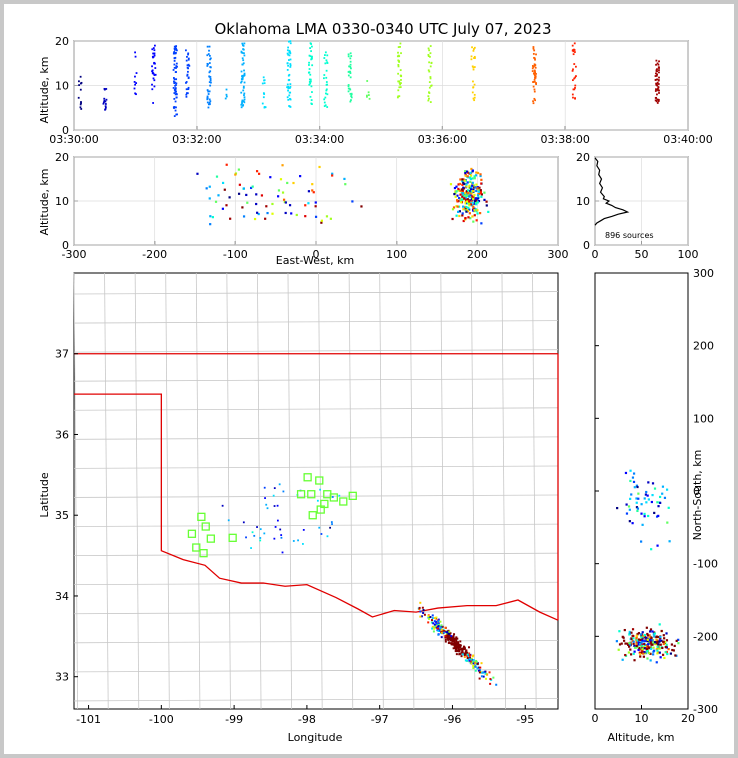 The height and width of the screenshot is (758, 738). Describe the element at coordinates (655, 496) in the screenshot. I see `altitude-north-south-panel: 0 10 20-300 -200 -100 0 100 200 300` at that location.